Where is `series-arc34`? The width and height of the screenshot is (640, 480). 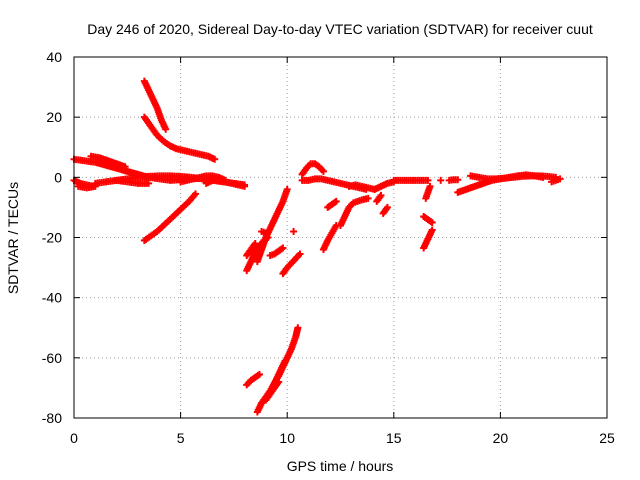
series-arc34 is located at coordinates (428, 219).